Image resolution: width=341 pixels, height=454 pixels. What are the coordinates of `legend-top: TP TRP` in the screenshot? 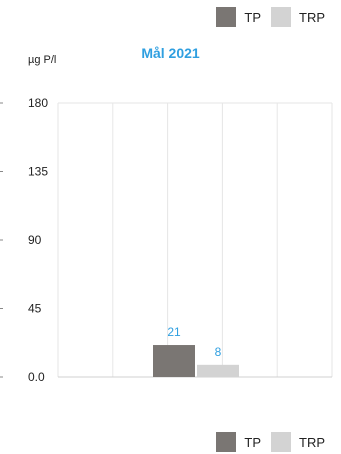 It's located at (270, 17).